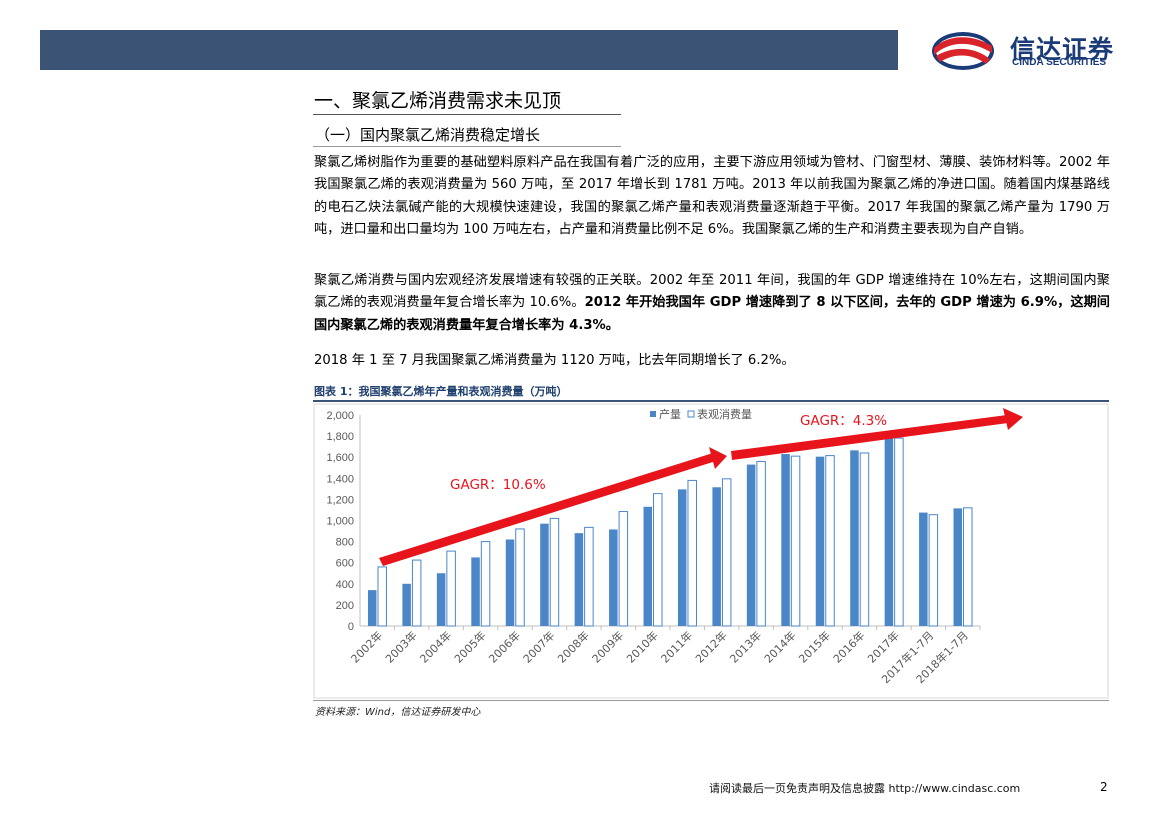  I want to click on section-heading: 一、聚氯乙烯消费需求未见顶, so click(438, 101).